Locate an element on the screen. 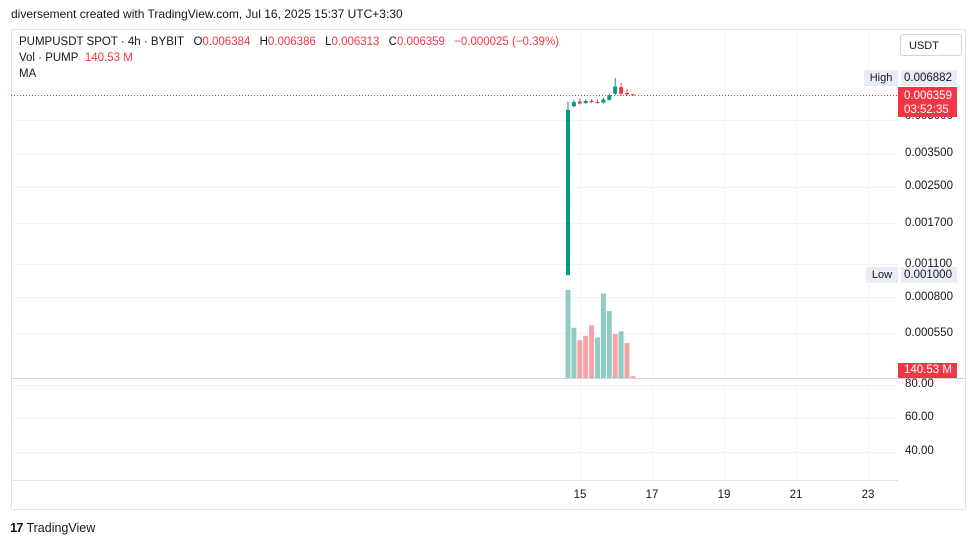  volume-axis-label: 80.00 is located at coordinates (919, 384).